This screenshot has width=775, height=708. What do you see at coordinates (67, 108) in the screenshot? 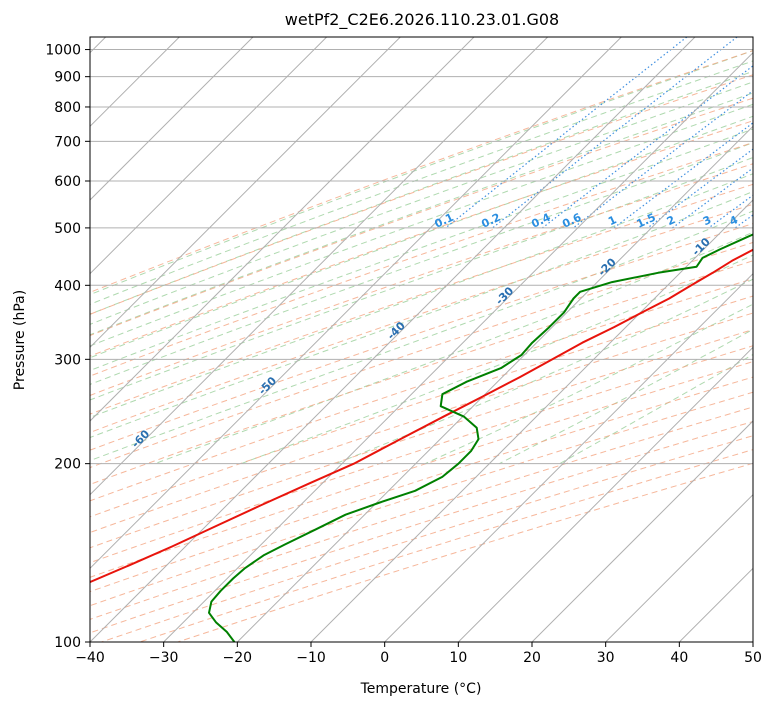
I see `y-tick-label: 800` at bounding box center [67, 108].